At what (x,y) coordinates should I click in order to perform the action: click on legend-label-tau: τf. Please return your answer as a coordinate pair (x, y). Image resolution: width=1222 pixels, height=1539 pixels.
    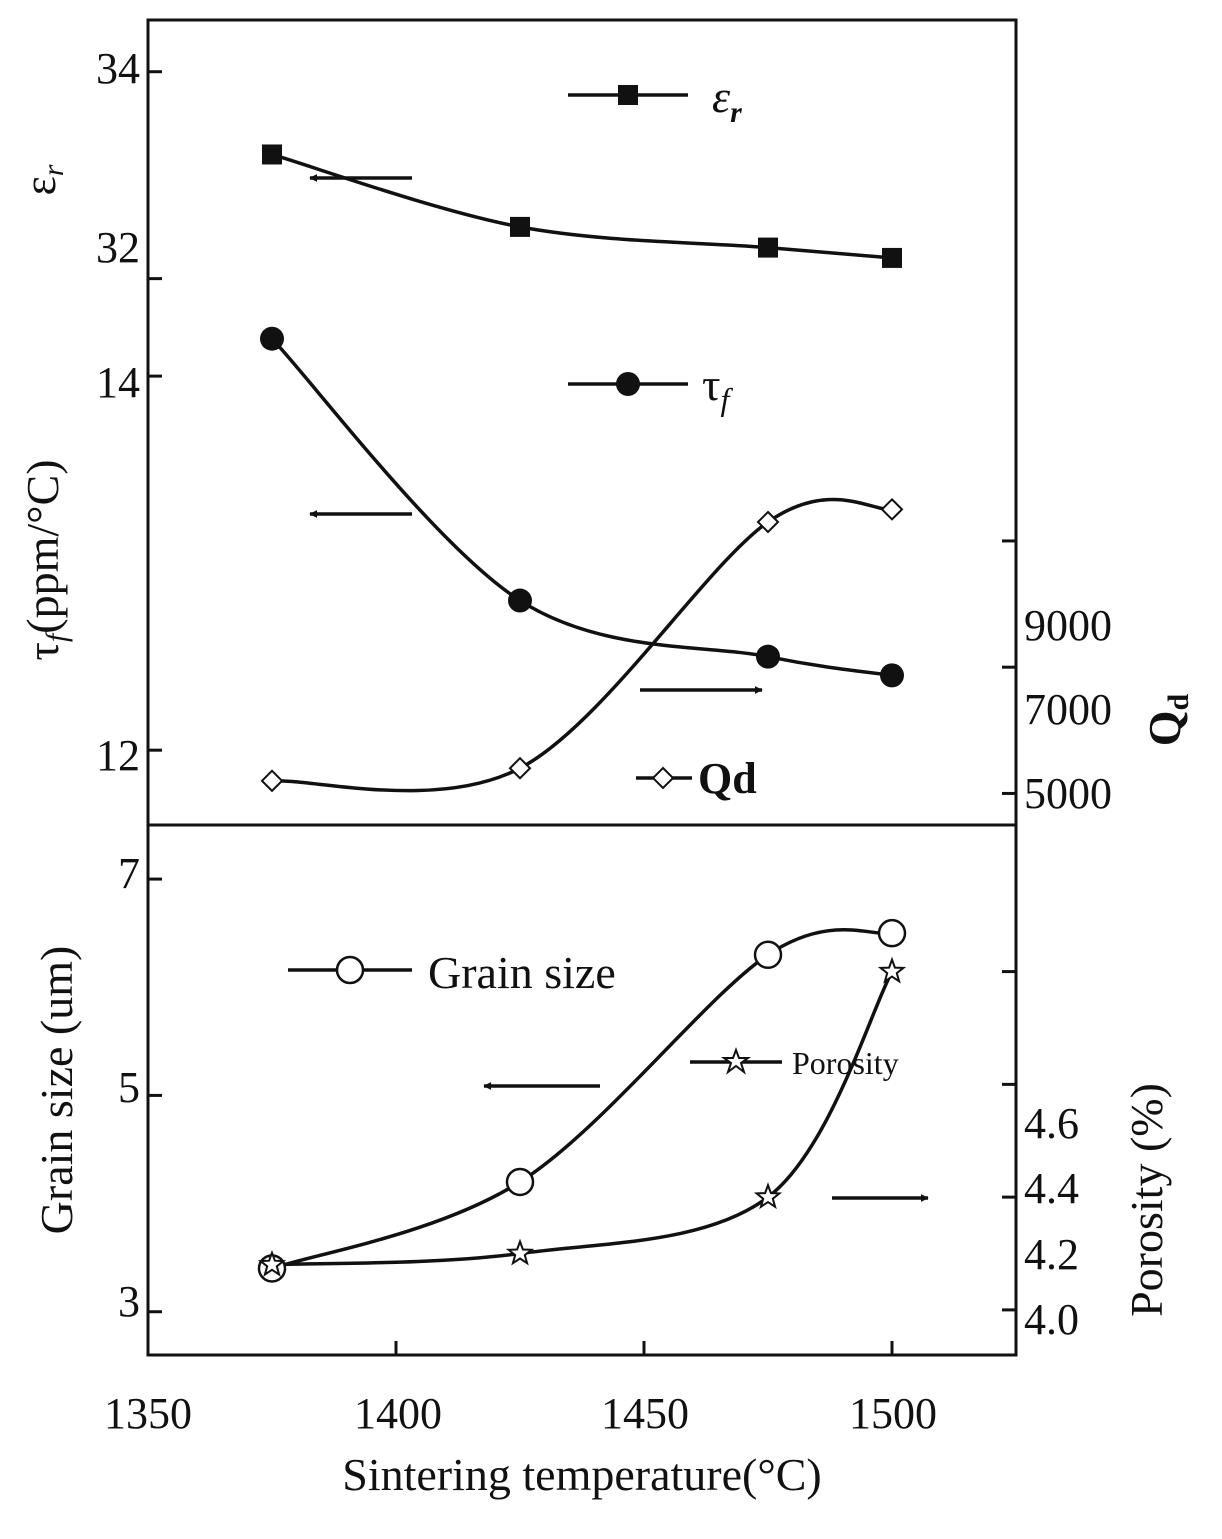
    Looking at the image, I should click on (718, 388).